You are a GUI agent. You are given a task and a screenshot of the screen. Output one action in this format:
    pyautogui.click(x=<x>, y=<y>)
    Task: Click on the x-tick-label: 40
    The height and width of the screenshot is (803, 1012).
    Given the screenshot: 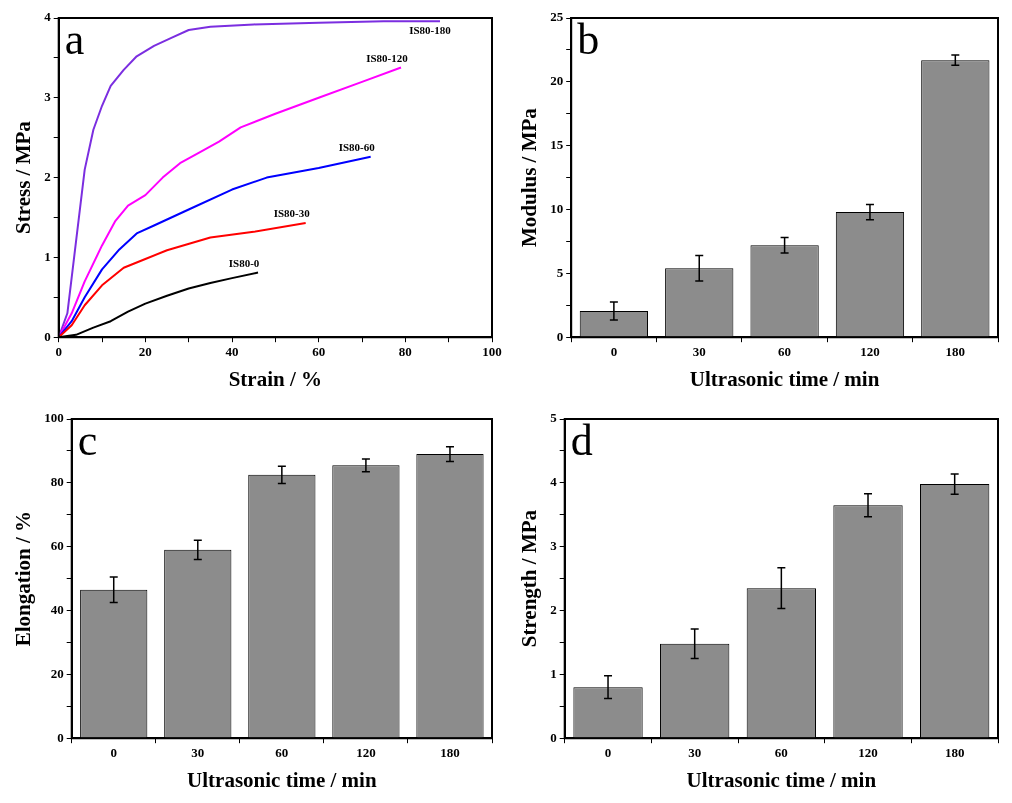 What is the action you would take?
    pyautogui.click(x=232, y=352)
    